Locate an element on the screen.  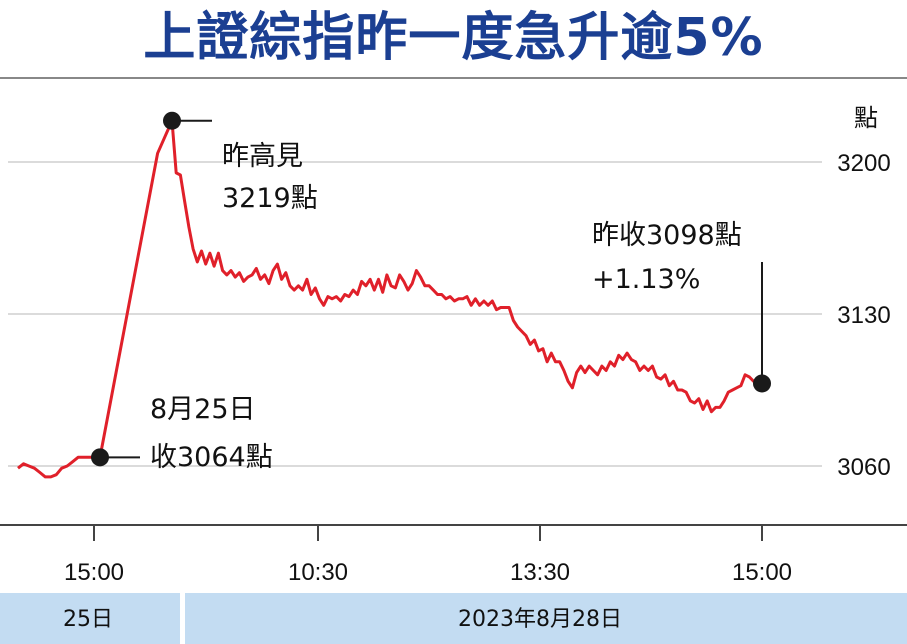
y-tick-label: 3060 is located at coordinates (863, 467).